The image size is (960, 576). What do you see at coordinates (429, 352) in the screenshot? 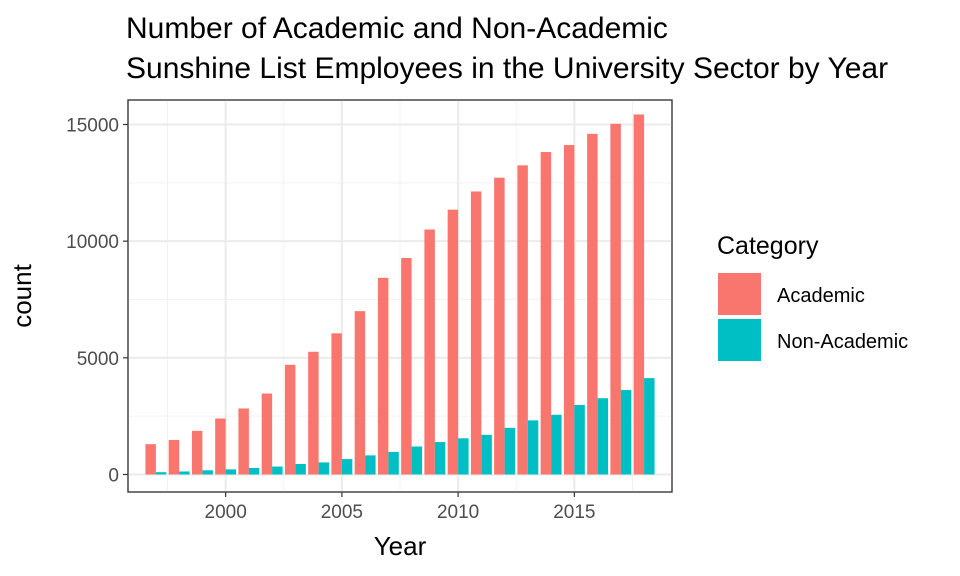
I see `bar-academic-2009` at bounding box center [429, 352].